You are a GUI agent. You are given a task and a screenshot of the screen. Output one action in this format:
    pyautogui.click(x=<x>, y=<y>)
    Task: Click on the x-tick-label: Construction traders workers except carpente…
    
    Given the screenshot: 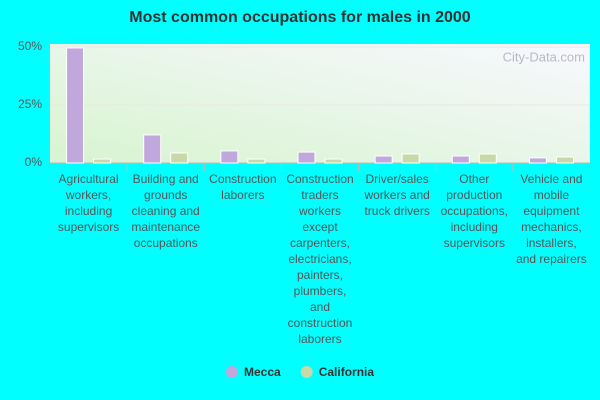 What is the action you would take?
    pyautogui.click(x=319, y=259)
    